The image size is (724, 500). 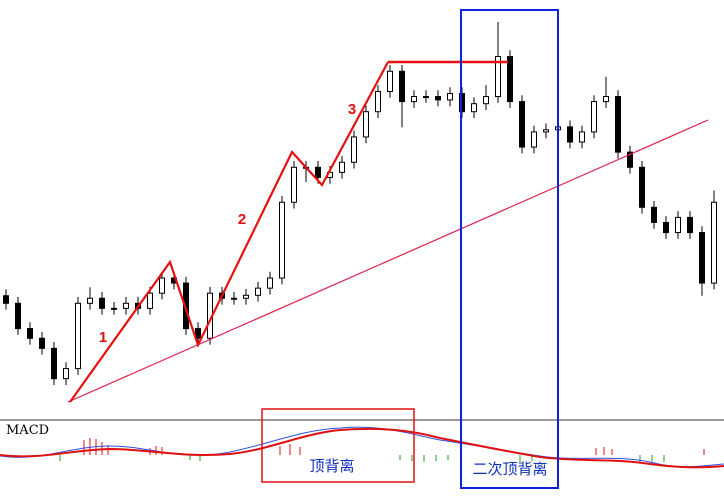 I want to click on wave-label: 2, so click(x=242, y=219).